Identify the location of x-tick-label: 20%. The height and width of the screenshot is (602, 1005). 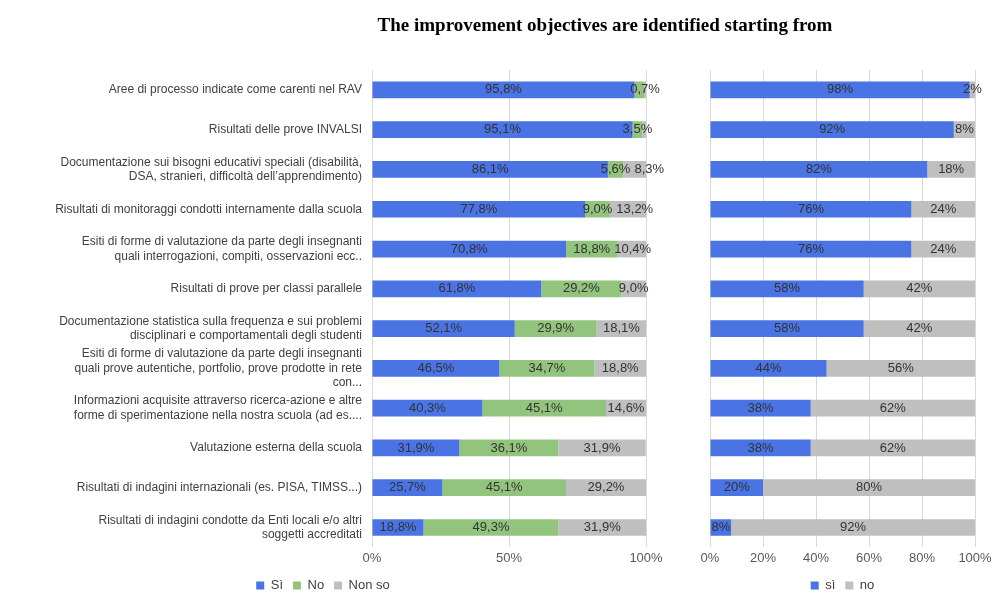
(763, 557).